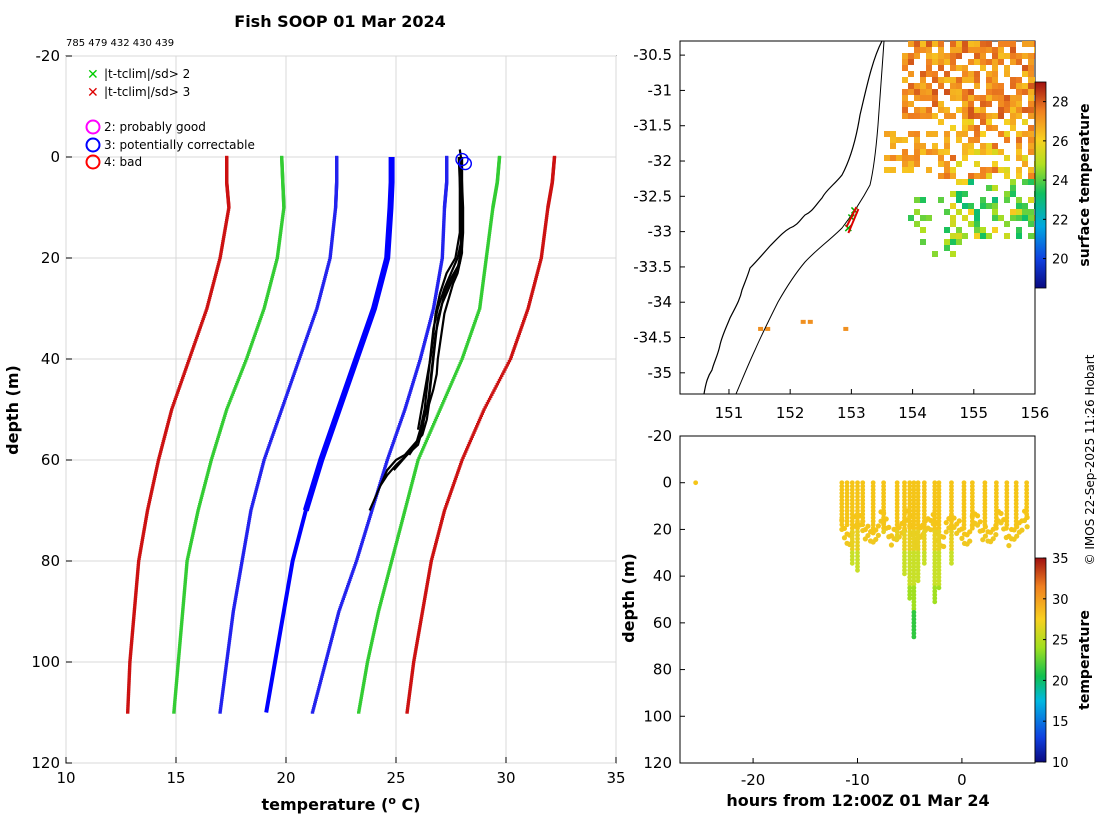 The height and width of the screenshot is (820, 1100). What do you see at coordinates (1060, 559) in the screenshot?
I see `temp-colorbar-tick-label: 35` at bounding box center [1060, 559].